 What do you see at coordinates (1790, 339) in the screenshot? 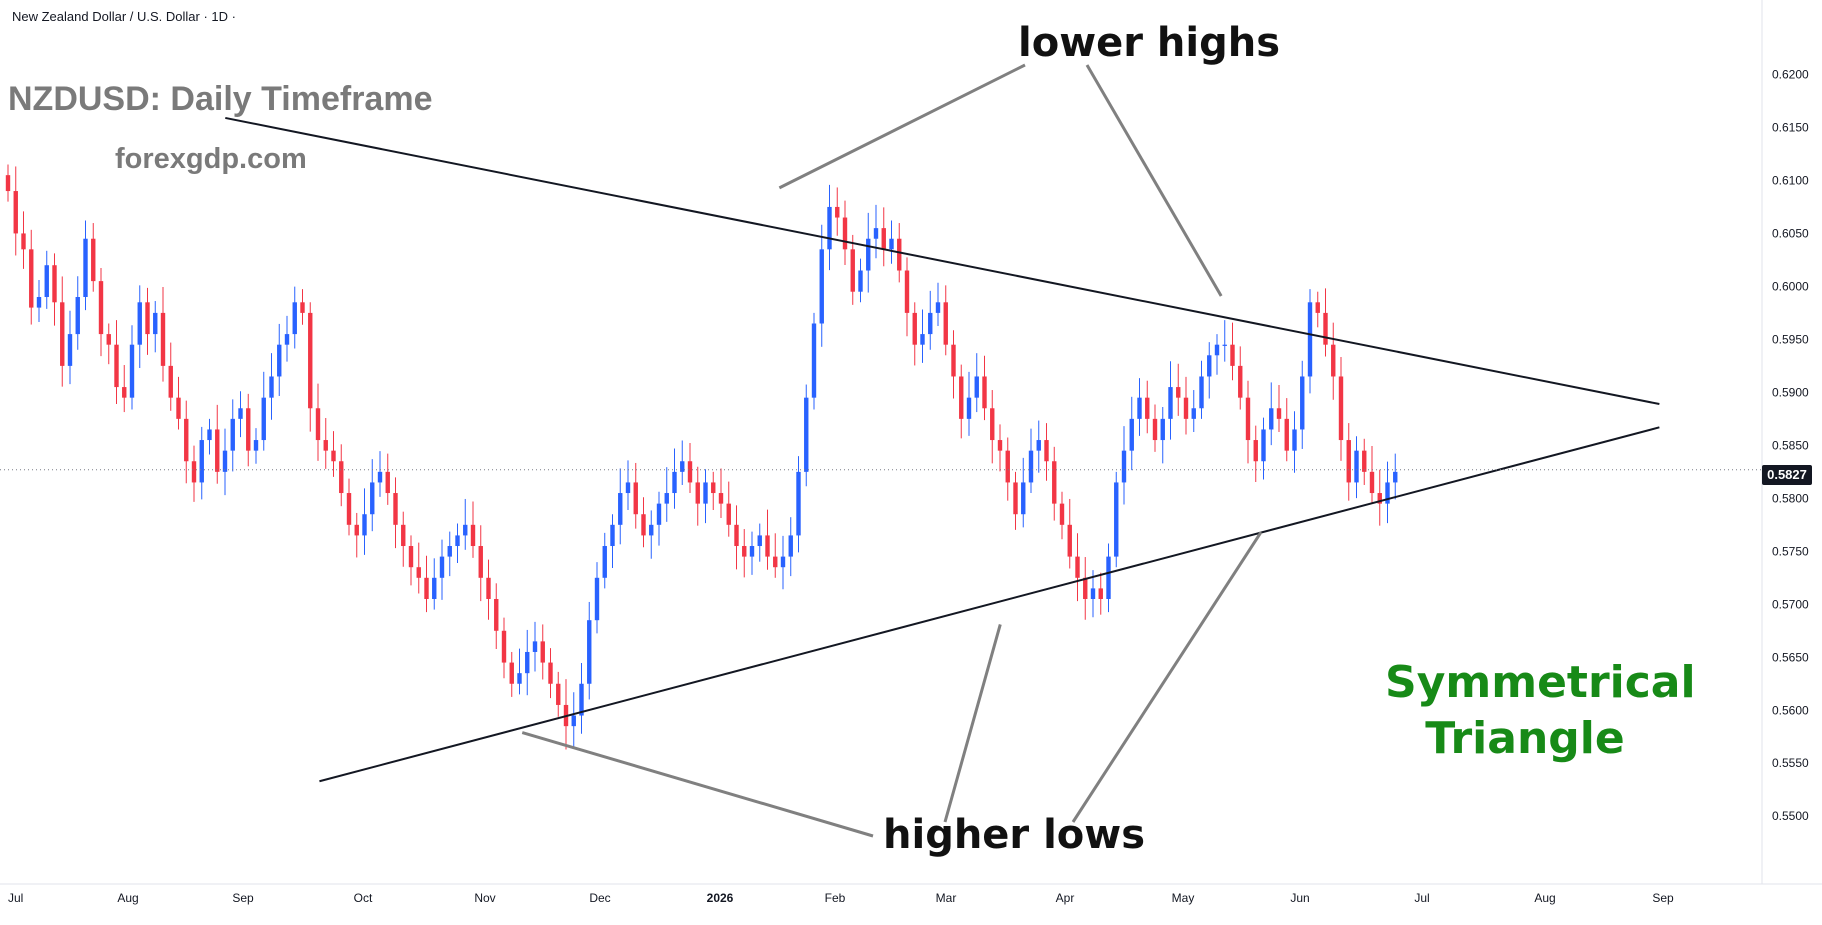
I see `y-tick-label: 0.5950` at bounding box center [1790, 339].